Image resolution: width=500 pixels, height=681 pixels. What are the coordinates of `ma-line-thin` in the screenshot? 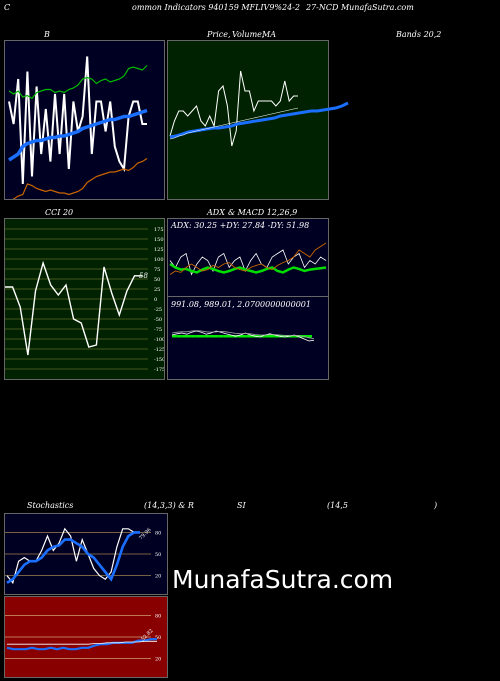 It's located at (234, 123).